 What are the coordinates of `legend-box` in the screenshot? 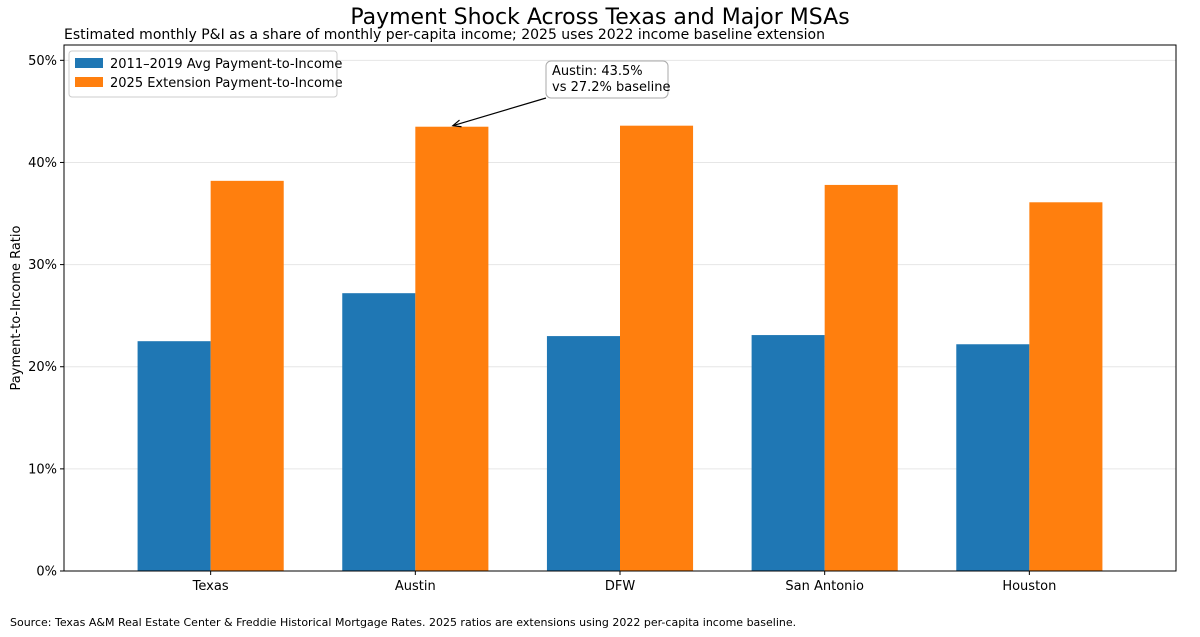 It's located at (203, 74).